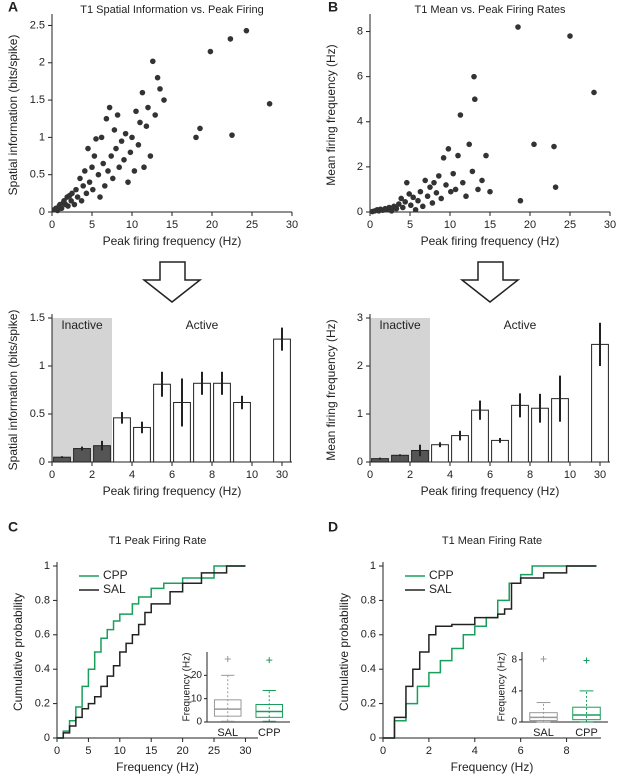 The width and height of the screenshot is (624, 781). I want to click on chart-title: T1 Mean Firing Rate, so click(492, 541).